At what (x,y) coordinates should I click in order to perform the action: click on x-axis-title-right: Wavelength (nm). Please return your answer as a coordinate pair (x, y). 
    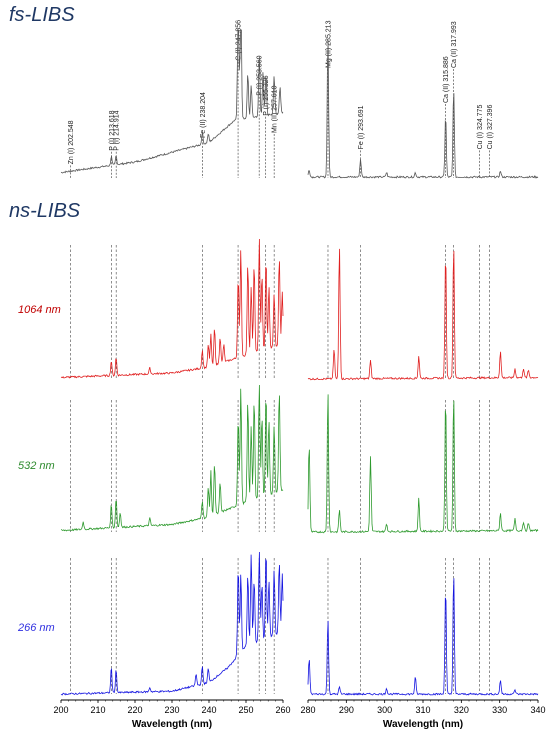
    Looking at the image, I should click on (423, 724).